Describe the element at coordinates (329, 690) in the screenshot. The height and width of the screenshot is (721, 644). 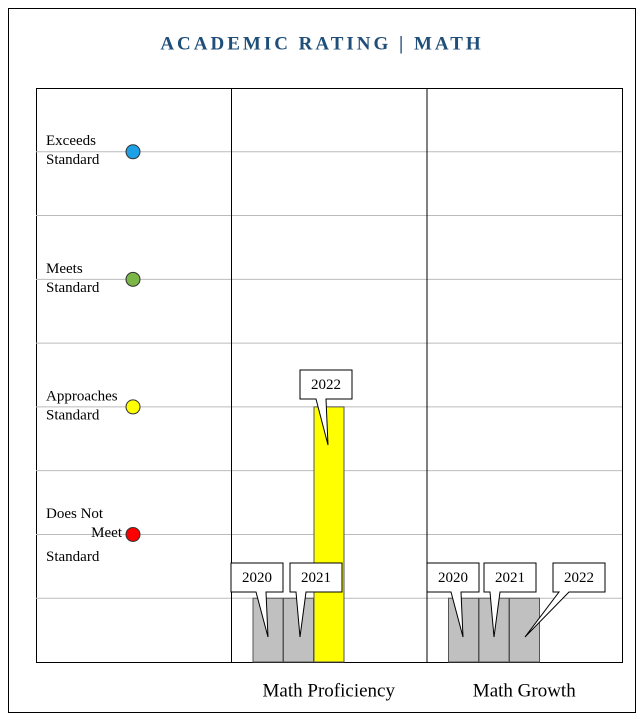
I see `x-tick-label: Math Proficiency` at that location.